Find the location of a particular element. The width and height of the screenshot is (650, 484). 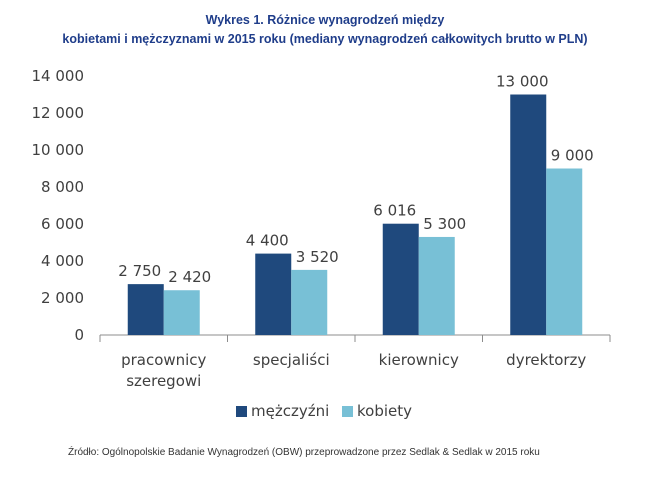

y-tick-label: 8 000 is located at coordinates (62, 187).